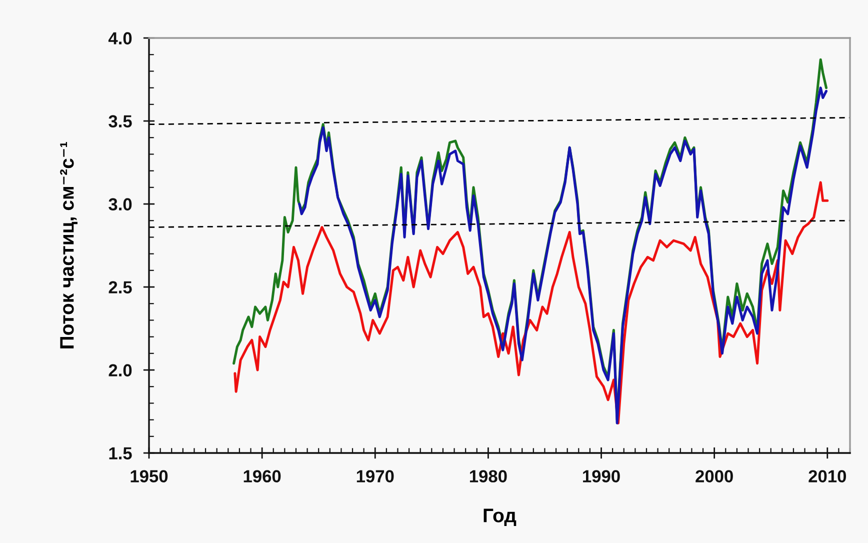  What do you see at coordinates (375, 476) in the screenshot?
I see `x-tick-label: 1970` at bounding box center [375, 476].